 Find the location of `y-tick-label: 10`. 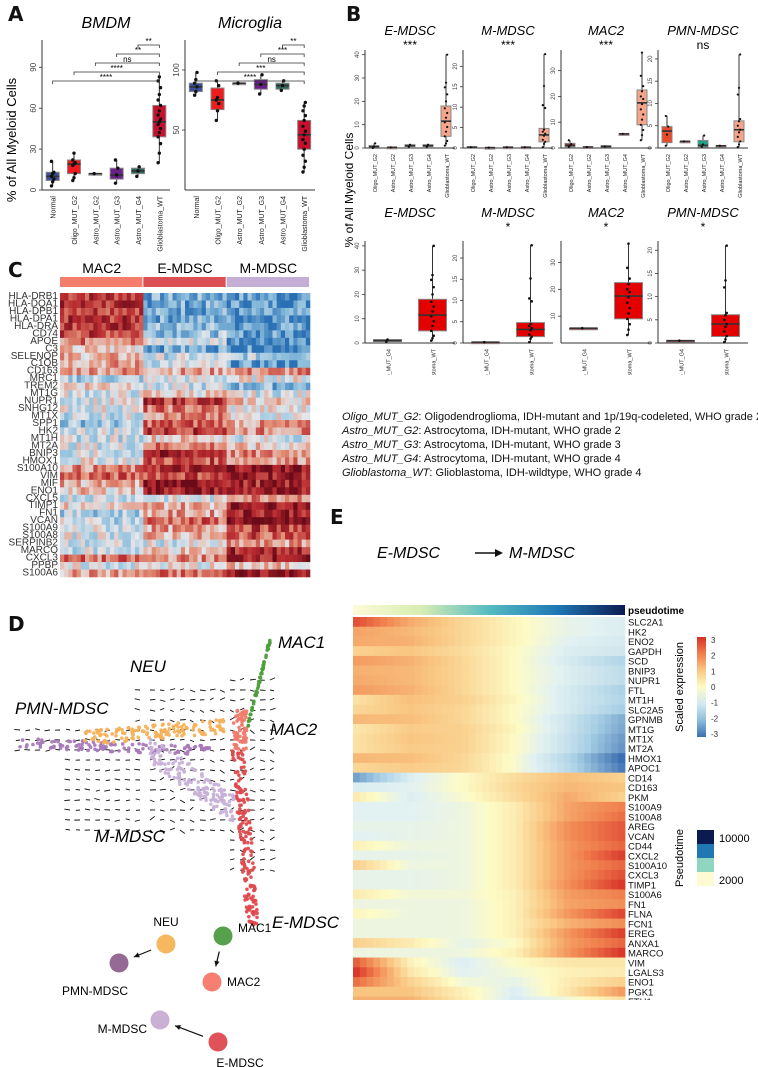

y-tick-label: 10 is located at coordinates (651, 102).